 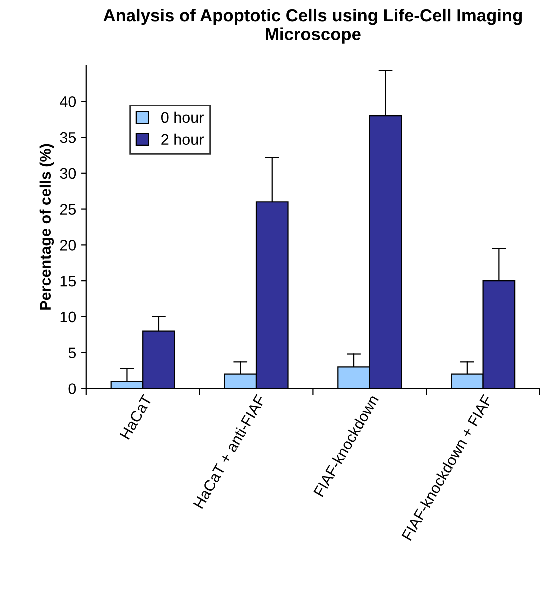 What do you see at coordinates (68, 245) in the screenshot?
I see `y-tick-label: 20` at bounding box center [68, 245].